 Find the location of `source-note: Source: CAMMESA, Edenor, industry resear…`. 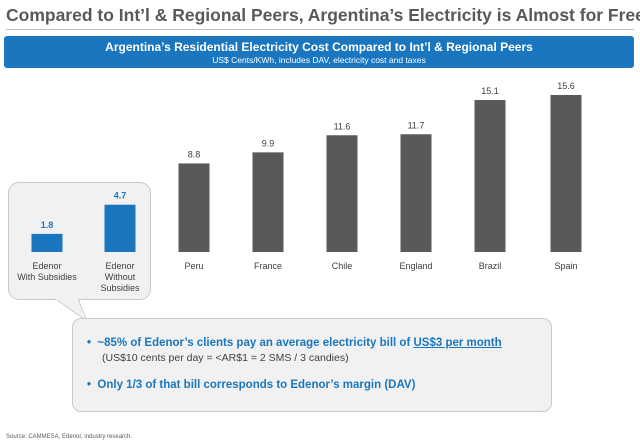

source-note: Source: CAMMESA, Edenor, industry resear… is located at coordinates (69, 437).